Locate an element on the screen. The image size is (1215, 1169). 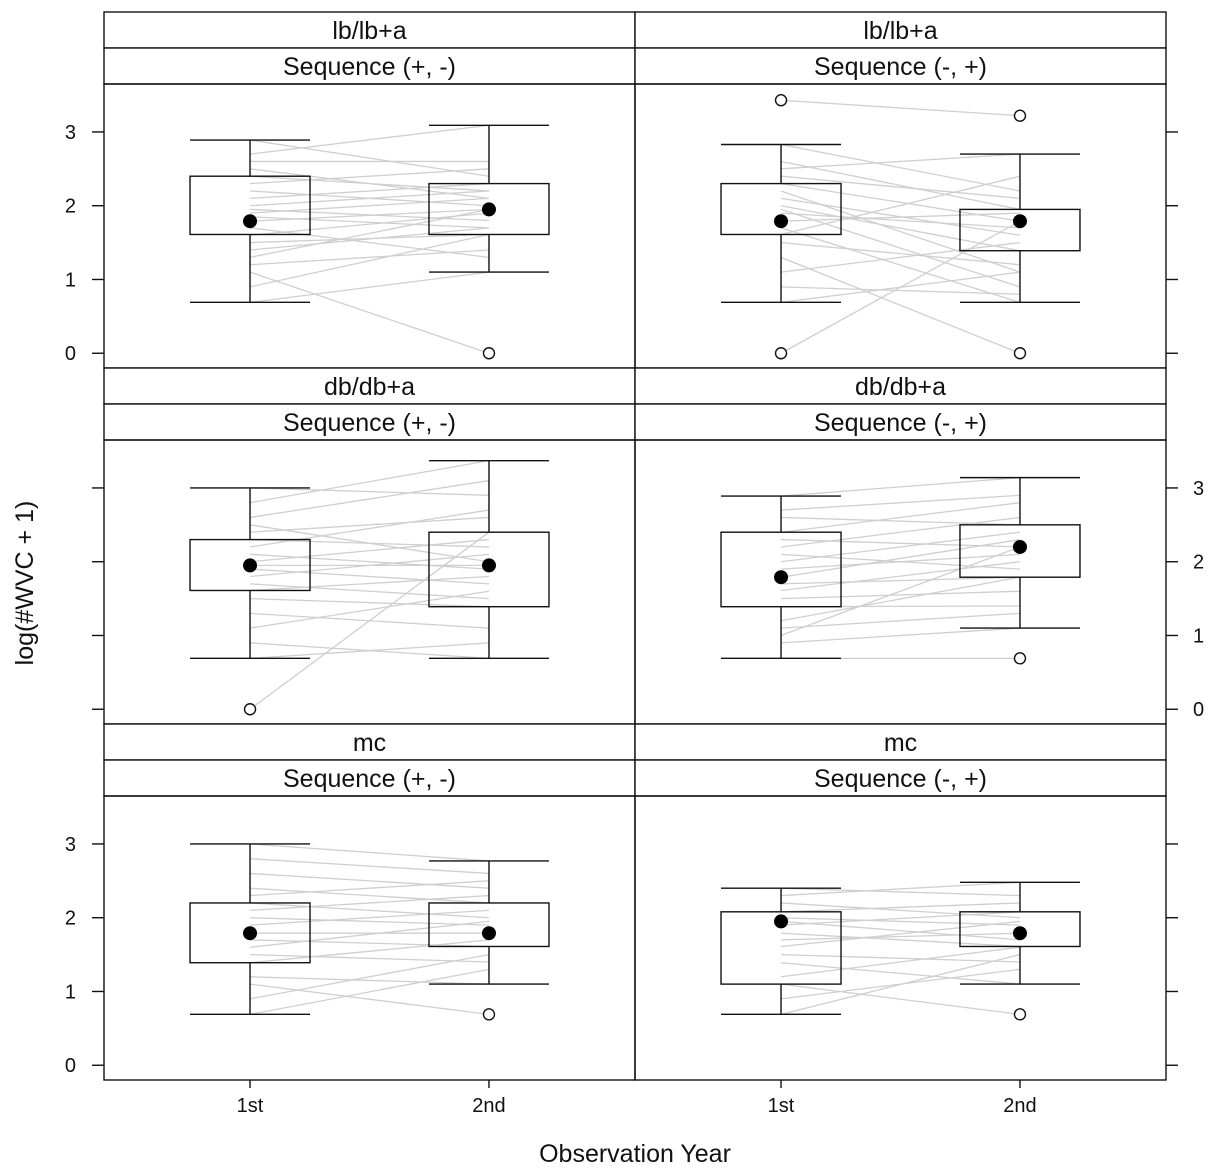
strip-top-label: lb/lb+a is located at coordinates (369, 31).